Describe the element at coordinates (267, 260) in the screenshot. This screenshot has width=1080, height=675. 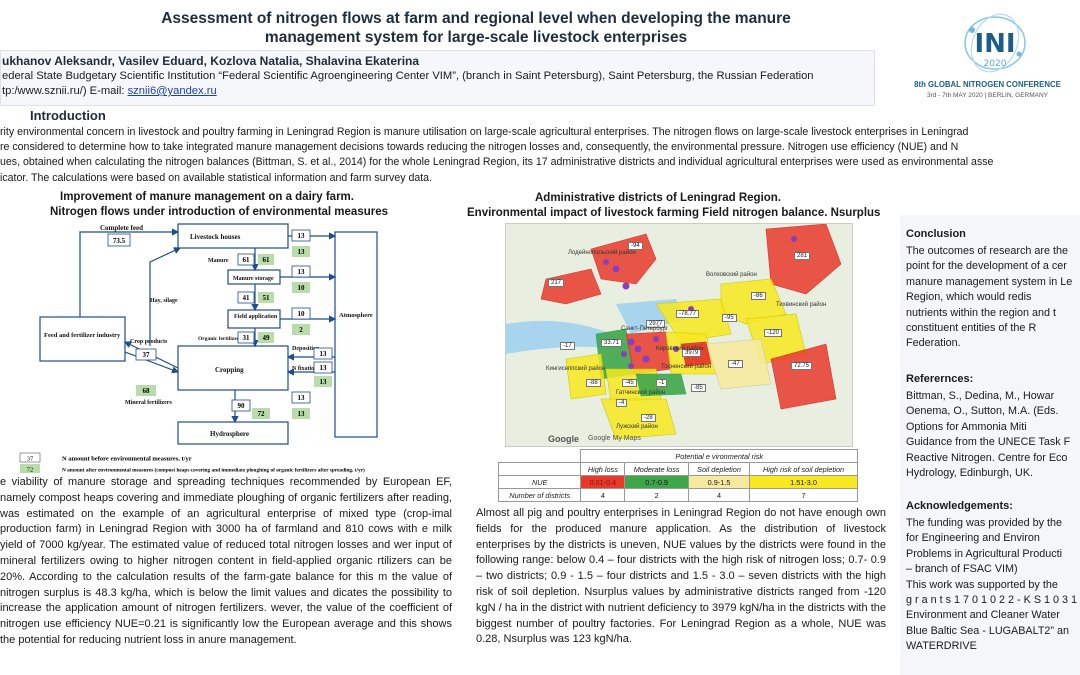
I see `svg-text: 61` at that location.